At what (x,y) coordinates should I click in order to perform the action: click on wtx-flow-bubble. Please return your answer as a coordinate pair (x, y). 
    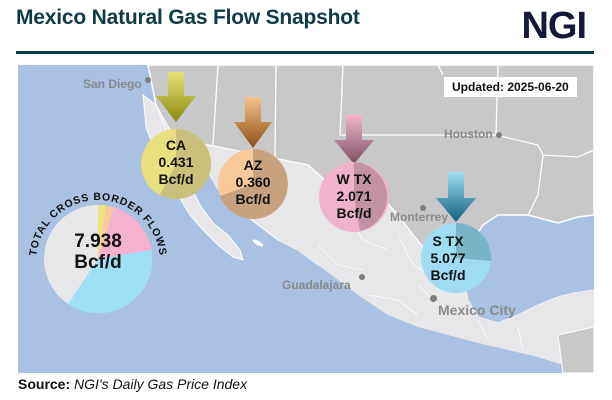
    Looking at the image, I should click on (354, 197).